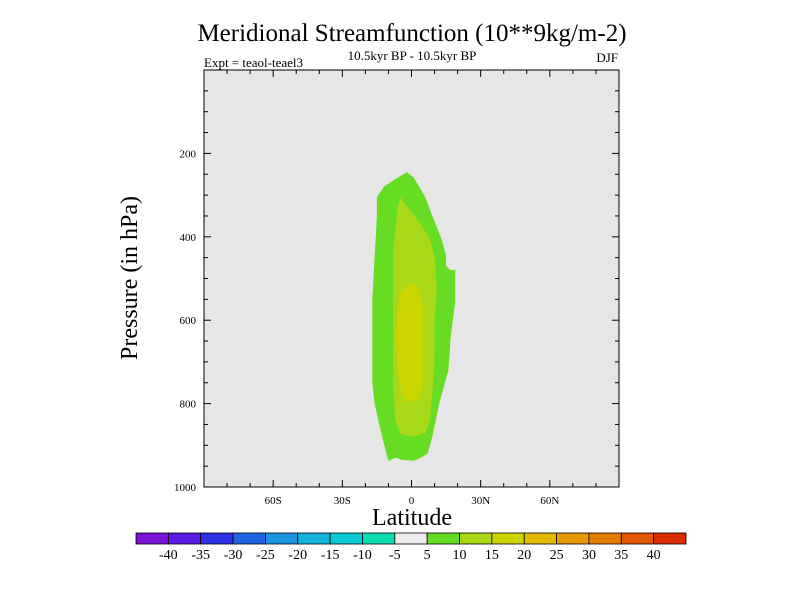 This screenshot has height=600, width=800. I want to click on y-axis-label: Pressure (in hPa), so click(130, 278).